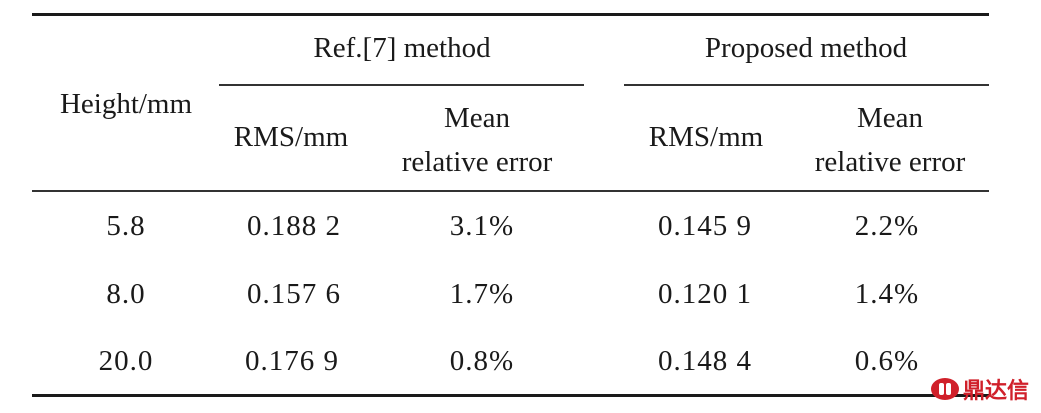  What do you see at coordinates (705, 361) in the screenshot?
I see `row3-prop-rms: 0.148 4` at bounding box center [705, 361].